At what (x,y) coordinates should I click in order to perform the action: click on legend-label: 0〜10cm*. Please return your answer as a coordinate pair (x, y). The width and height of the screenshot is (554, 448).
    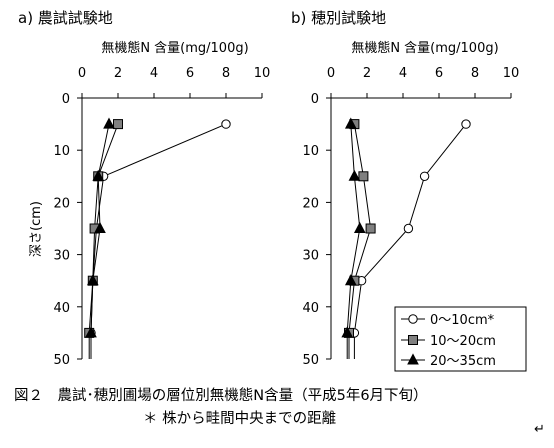
    Looking at the image, I should click on (462, 320).